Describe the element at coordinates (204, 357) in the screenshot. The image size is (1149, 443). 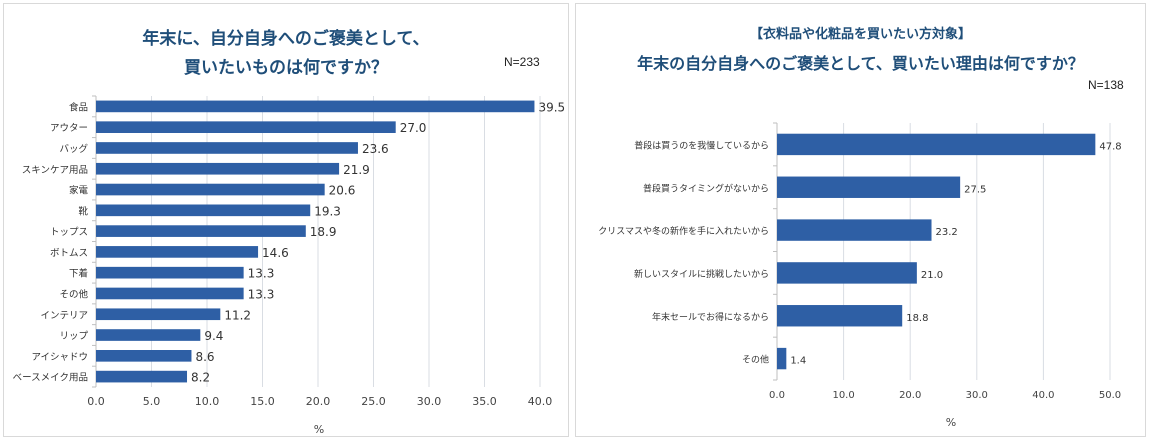
I see `data-label: 8.6` at that location.